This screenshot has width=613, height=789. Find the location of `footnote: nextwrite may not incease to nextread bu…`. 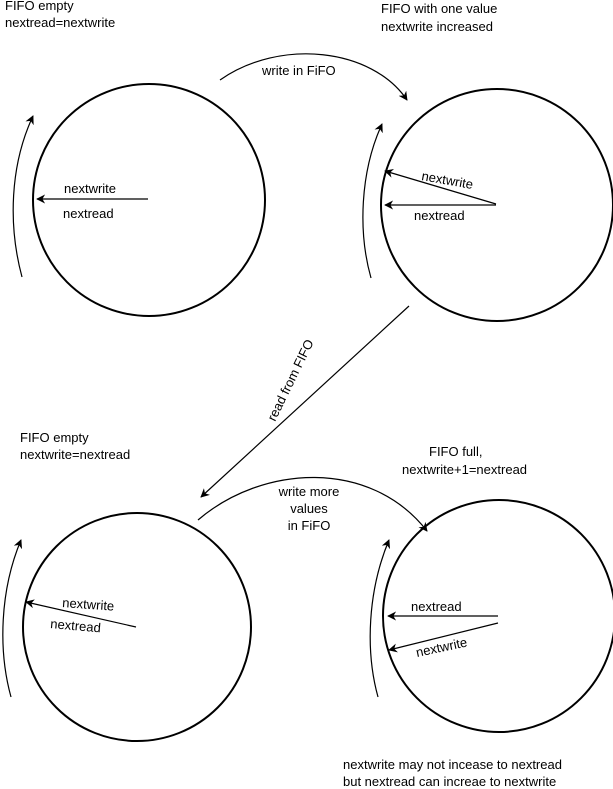

footnote: nextwrite may not incease to nextread bu… is located at coordinates (452, 773).